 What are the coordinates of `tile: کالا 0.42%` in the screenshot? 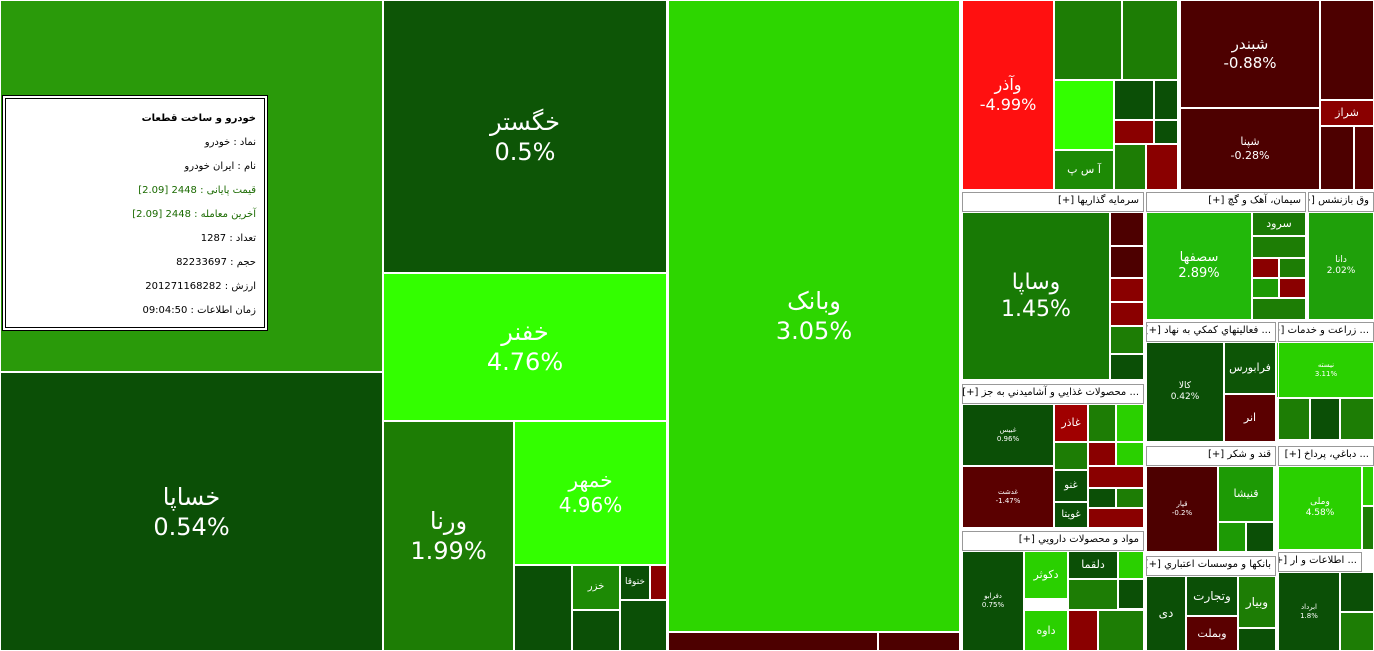 It's located at (1185, 392).